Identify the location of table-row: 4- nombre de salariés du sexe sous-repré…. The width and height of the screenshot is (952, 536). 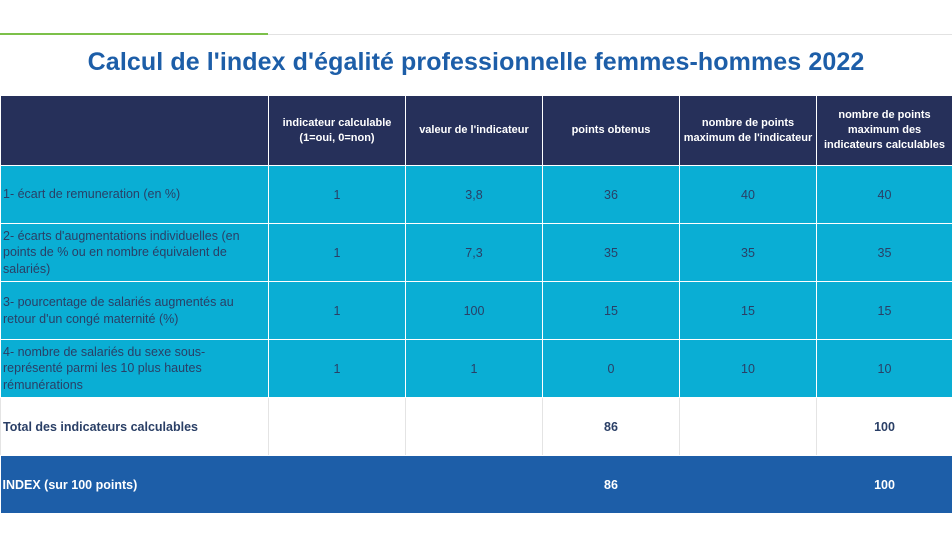
(476, 368).